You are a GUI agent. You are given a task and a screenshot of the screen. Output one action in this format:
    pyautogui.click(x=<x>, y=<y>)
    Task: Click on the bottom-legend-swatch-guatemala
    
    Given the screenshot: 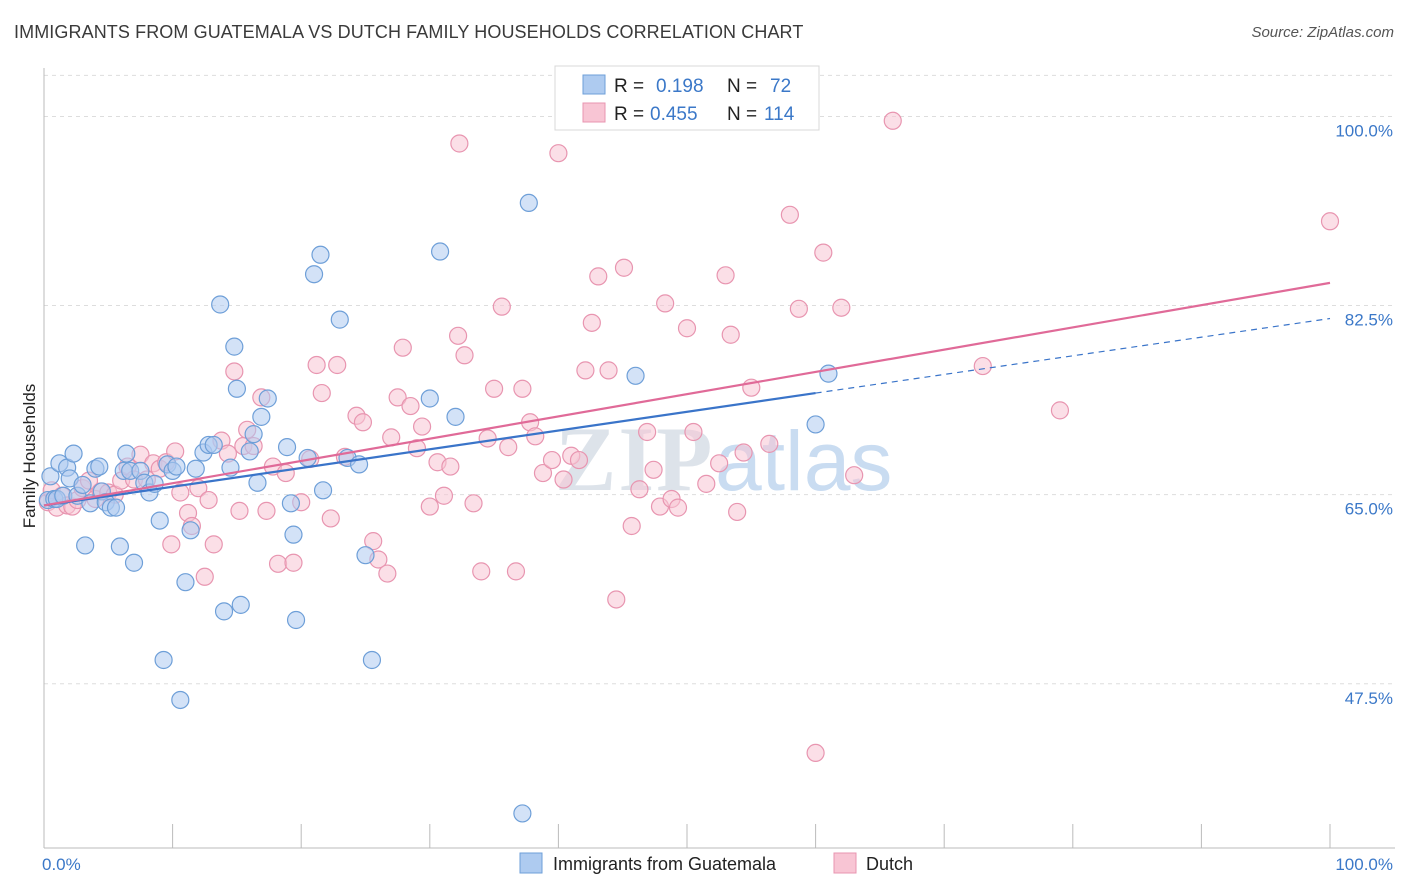 What is the action you would take?
    pyautogui.click(x=531, y=863)
    